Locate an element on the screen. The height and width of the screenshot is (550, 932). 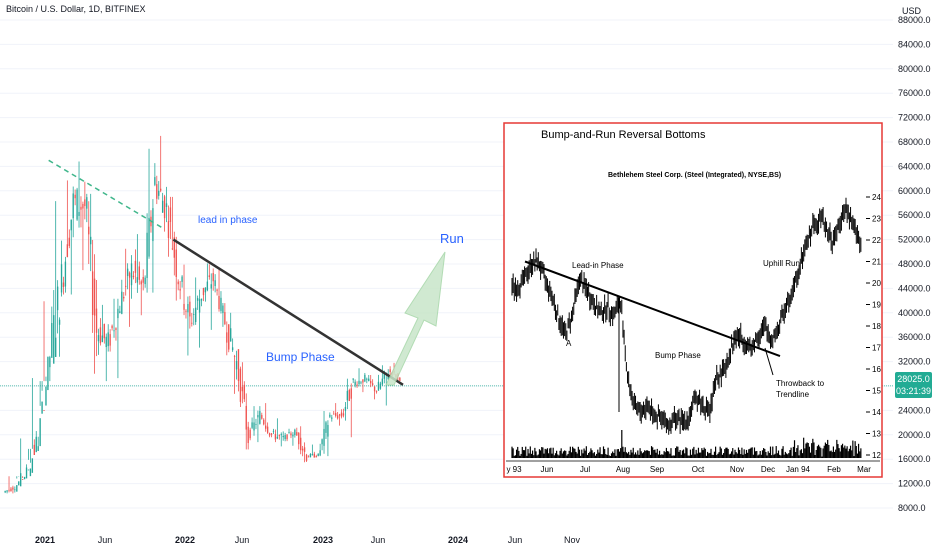
y-tick-label: 60000.0 is located at coordinates (914, 191).